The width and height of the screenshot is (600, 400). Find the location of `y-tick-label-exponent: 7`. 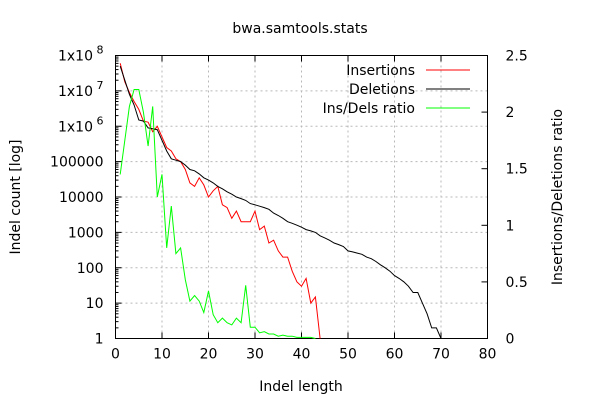

y-tick-label-exponent: 7 is located at coordinates (98, 85).